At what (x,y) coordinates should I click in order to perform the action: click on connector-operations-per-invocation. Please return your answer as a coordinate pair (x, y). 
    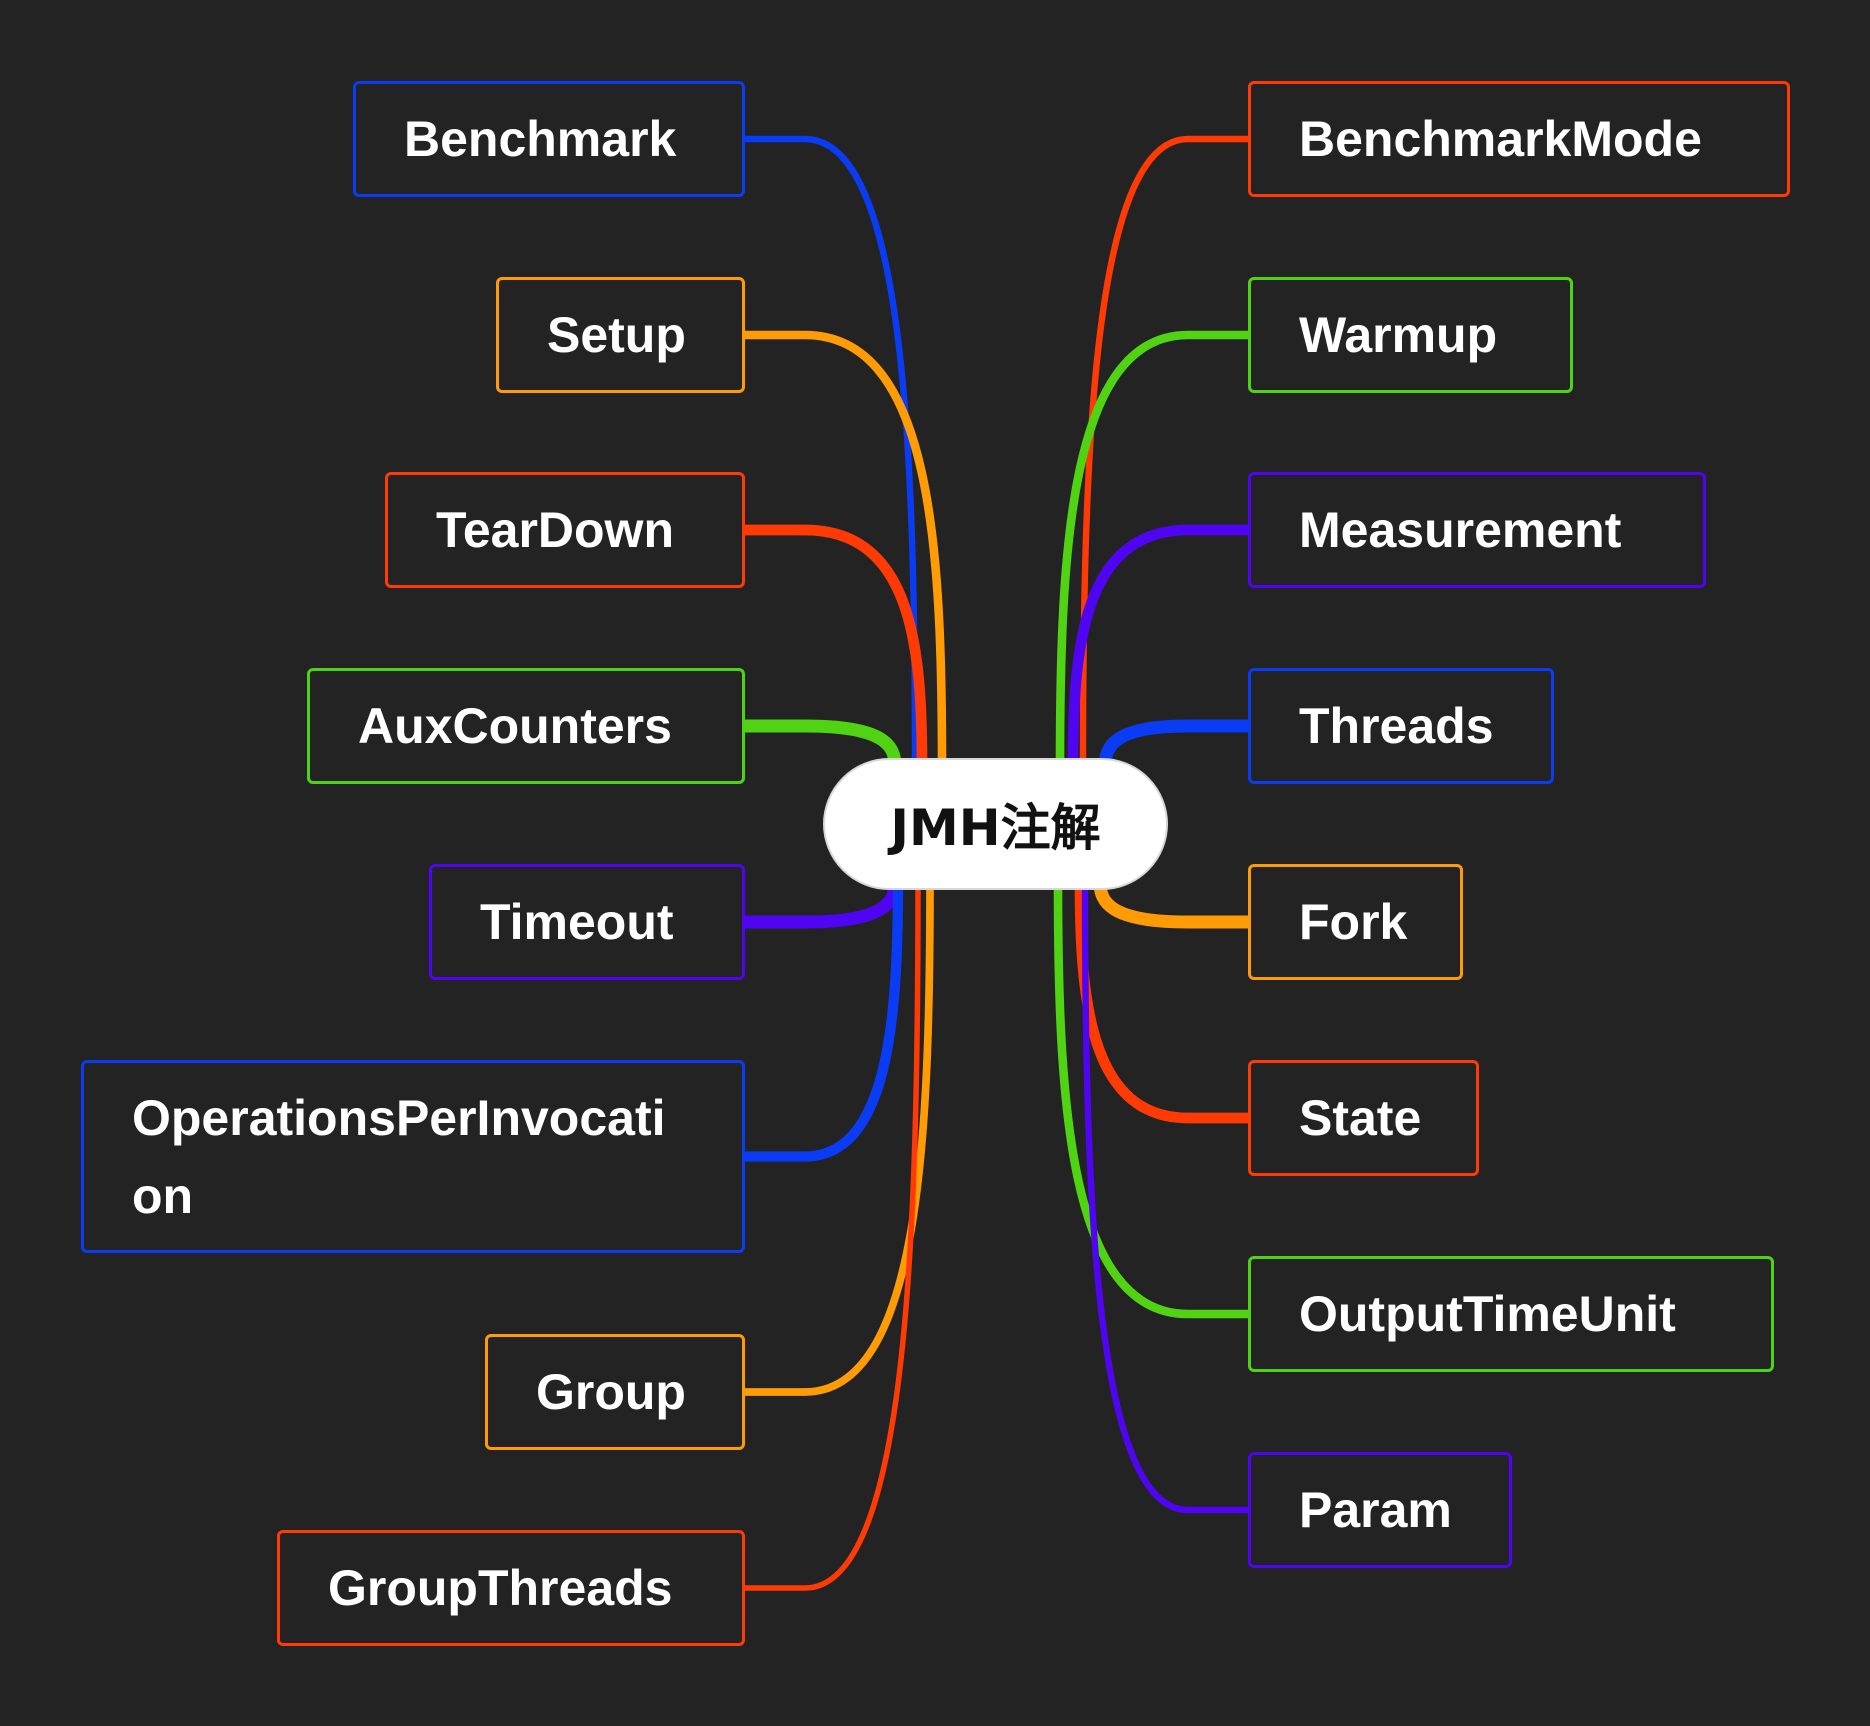
    Looking at the image, I should click on (821, 1019).